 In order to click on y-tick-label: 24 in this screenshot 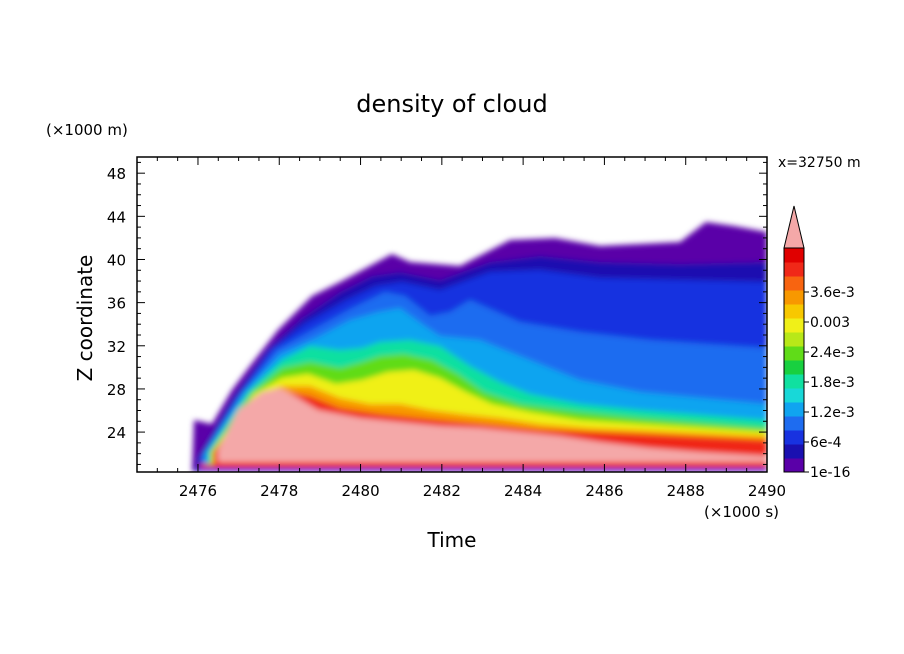, I will do `click(116, 433)`.